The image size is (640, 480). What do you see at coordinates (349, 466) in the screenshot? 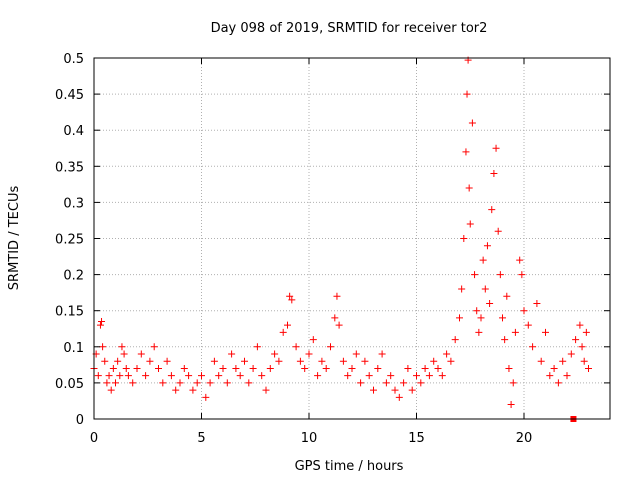
I see `x-axis-label: GPS time / hours` at bounding box center [349, 466].